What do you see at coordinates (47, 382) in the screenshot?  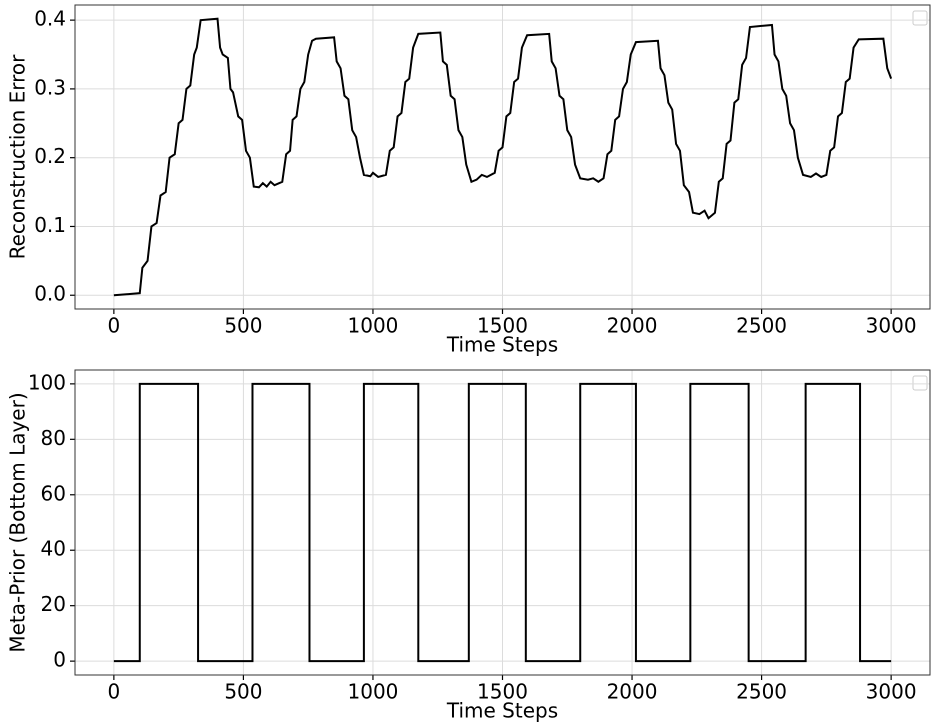 I see `y-tick-label: 100` at bounding box center [47, 382].